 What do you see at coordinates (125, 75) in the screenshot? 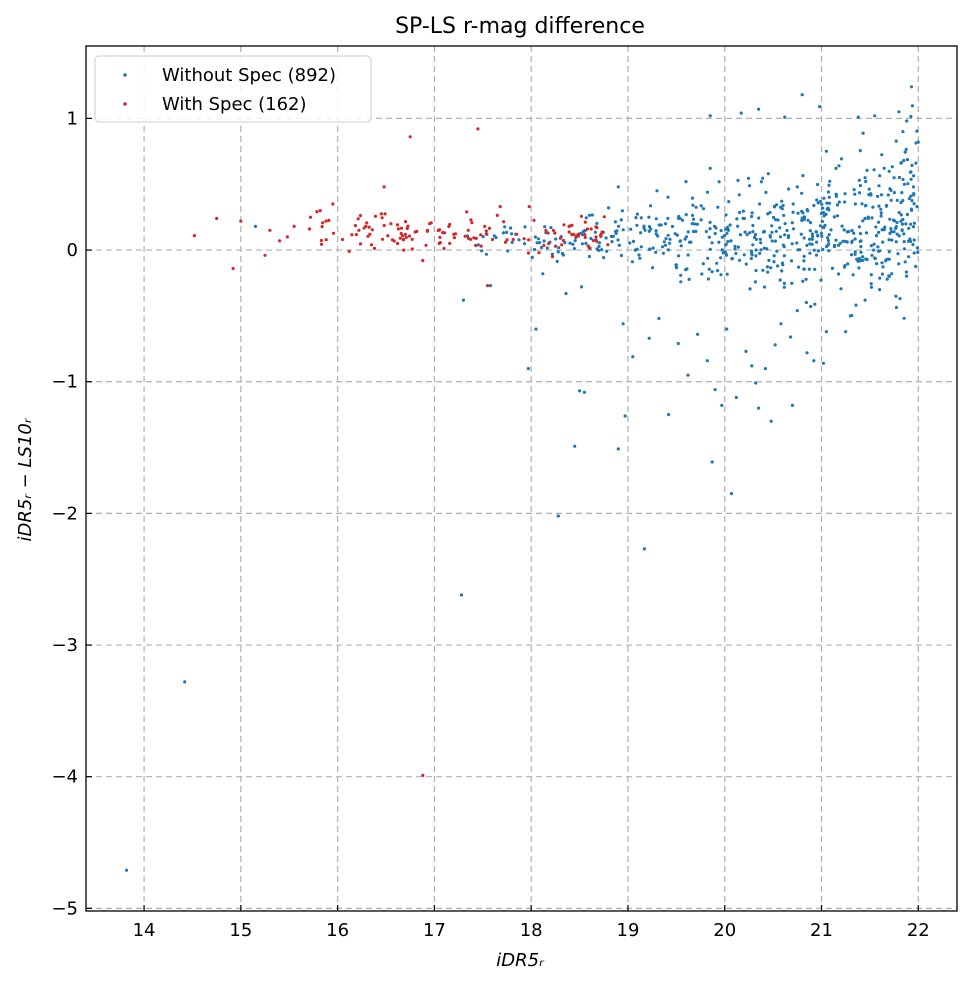
I see `legend-marker-without-spec` at bounding box center [125, 75].